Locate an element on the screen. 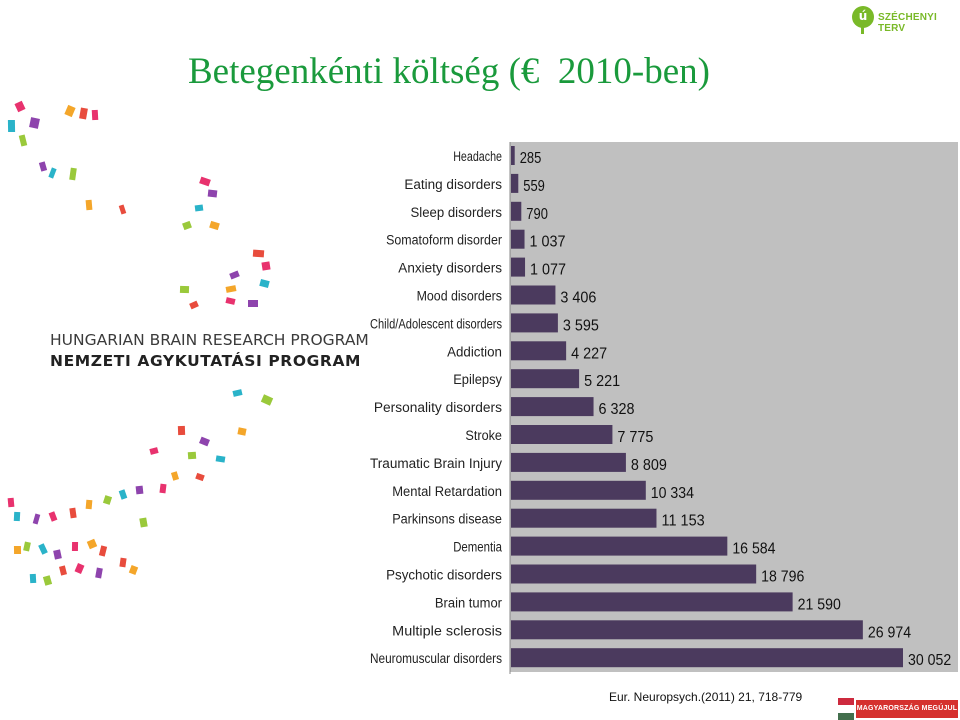 The height and width of the screenshot is (720, 960). value-label: 21 590 is located at coordinates (819, 604).